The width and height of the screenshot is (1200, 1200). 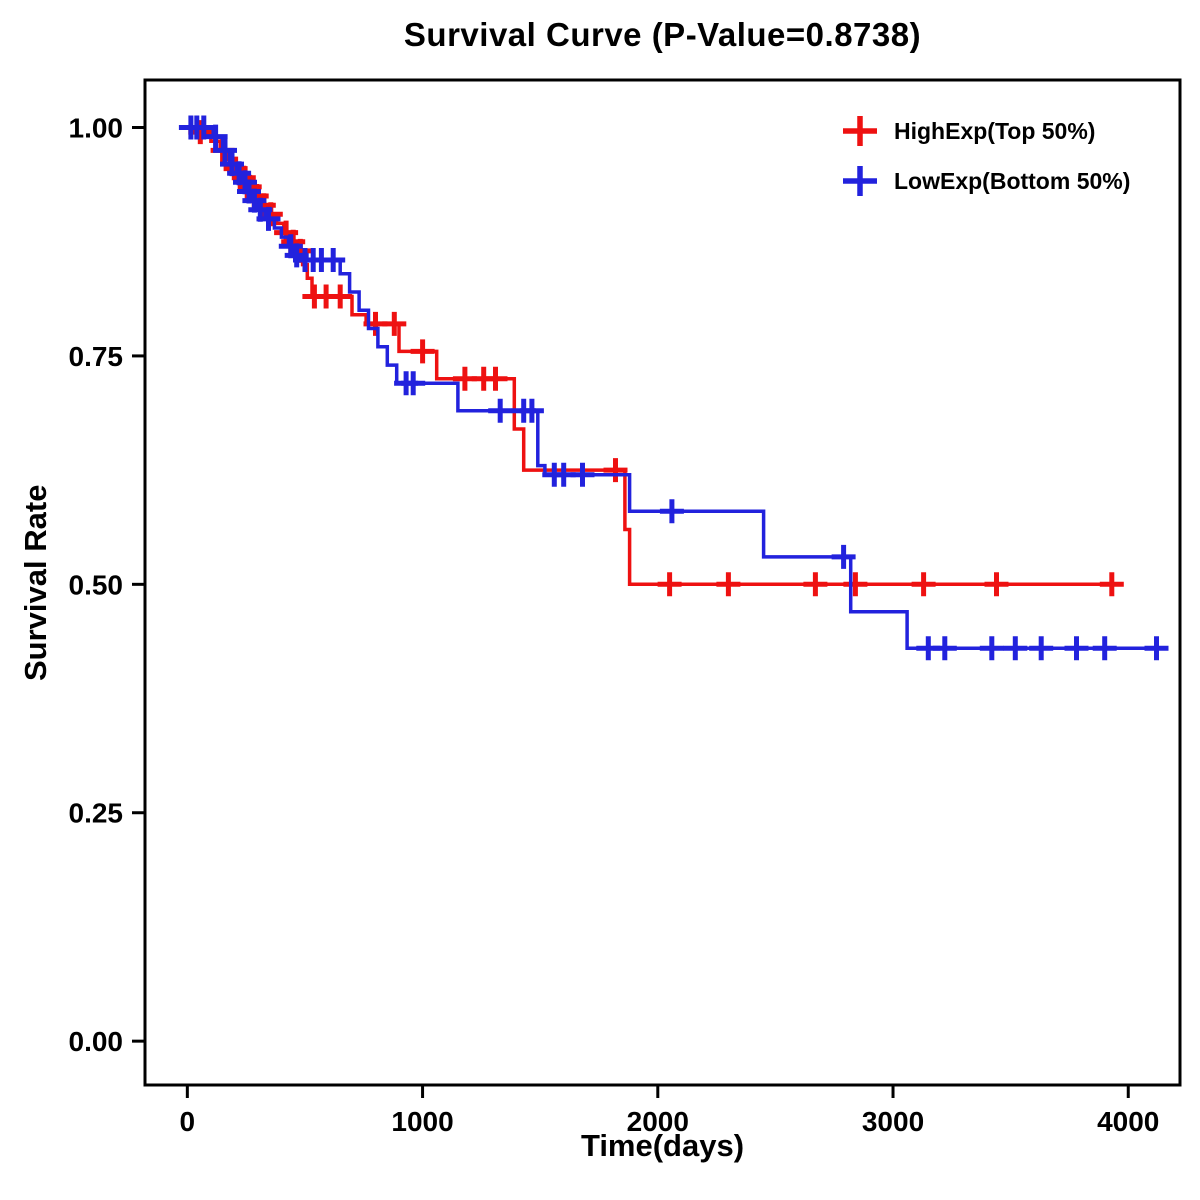 What do you see at coordinates (860, 131) in the screenshot?
I see `highexp-cross-icon` at bounding box center [860, 131].